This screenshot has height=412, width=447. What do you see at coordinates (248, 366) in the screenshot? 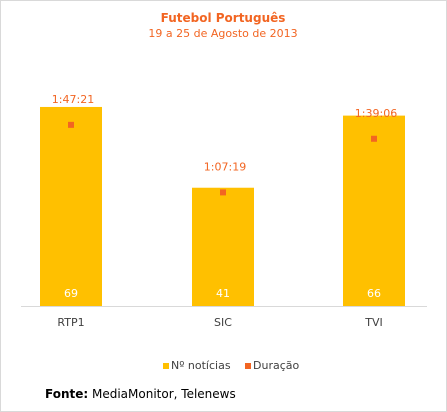
I see `legend-swatch-duracao` at bounding box center [248, 366].